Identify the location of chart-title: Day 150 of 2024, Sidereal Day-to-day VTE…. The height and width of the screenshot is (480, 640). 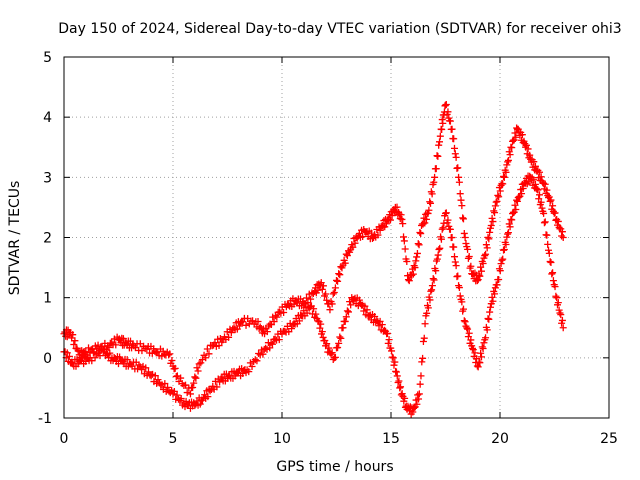
(339, 29).